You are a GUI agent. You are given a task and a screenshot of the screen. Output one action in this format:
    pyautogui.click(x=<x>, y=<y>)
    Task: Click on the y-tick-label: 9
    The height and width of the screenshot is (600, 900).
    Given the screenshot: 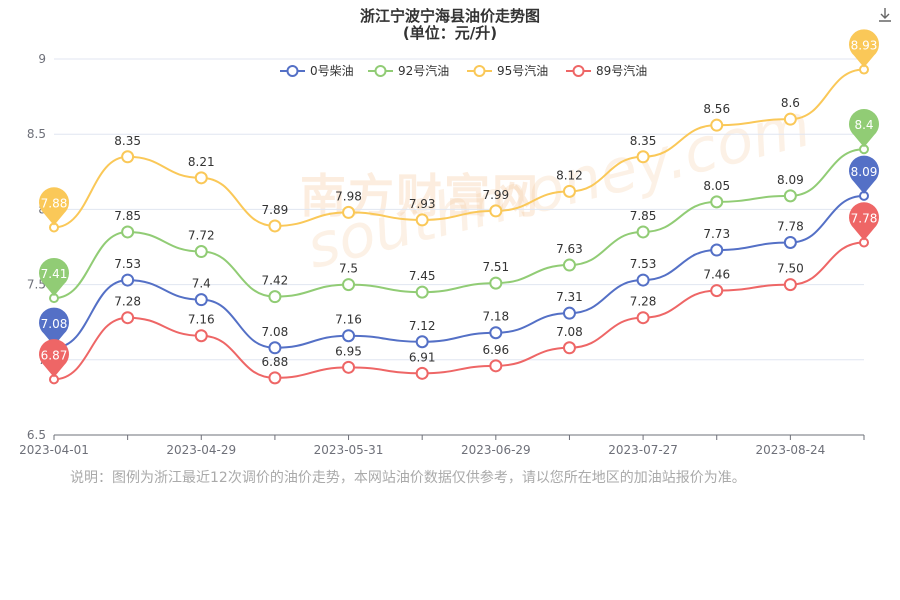 What is the action you would take?
    pyautogui.click(x=42, y=59)
    